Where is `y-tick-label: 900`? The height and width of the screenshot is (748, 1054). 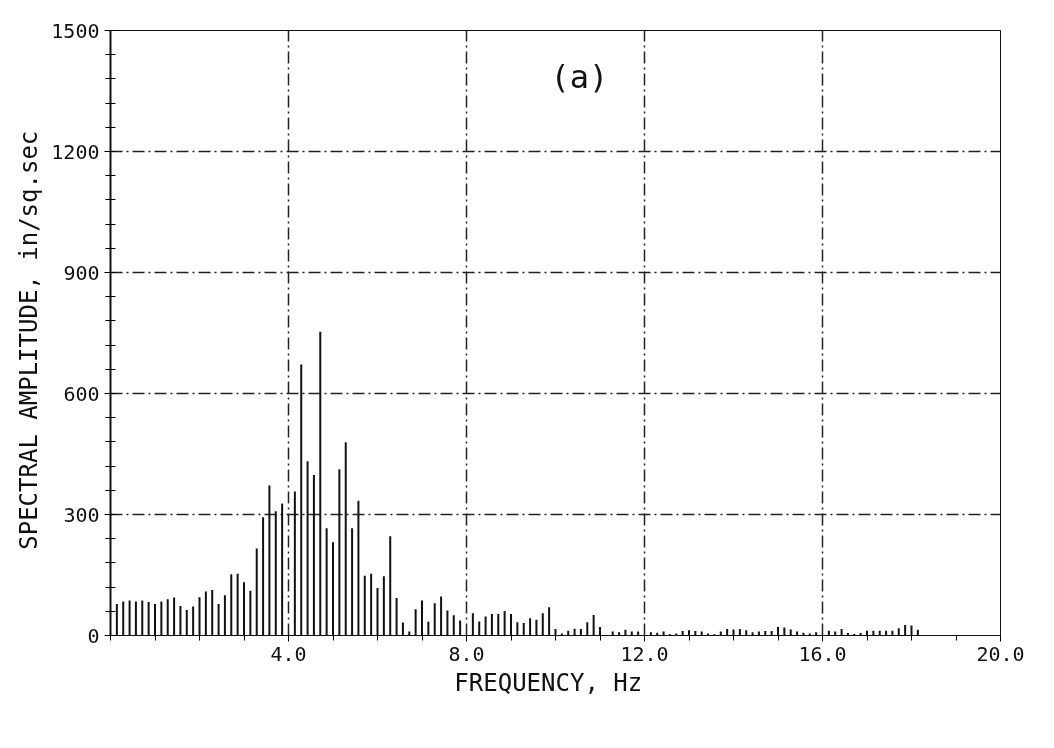 y-tick-label: 900 is located at coordinates (81, 272).